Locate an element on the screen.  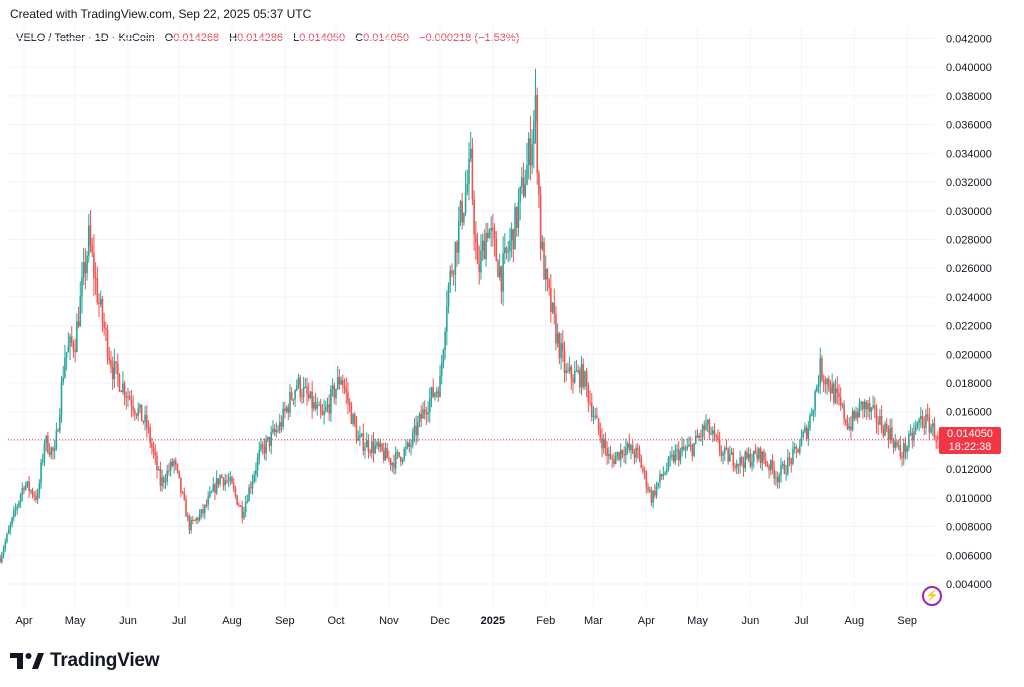
x-tick-label: 2025 is located at coordinates (493, 621).